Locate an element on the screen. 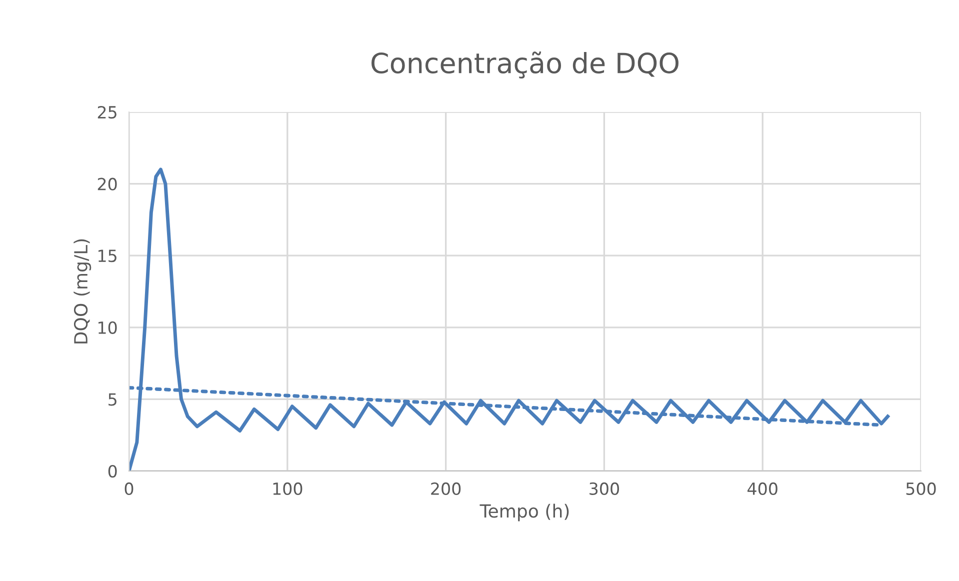 The height and width of the screenshot is (581, 959). y-tick-label: 0 is located at coordinates (112, 471).